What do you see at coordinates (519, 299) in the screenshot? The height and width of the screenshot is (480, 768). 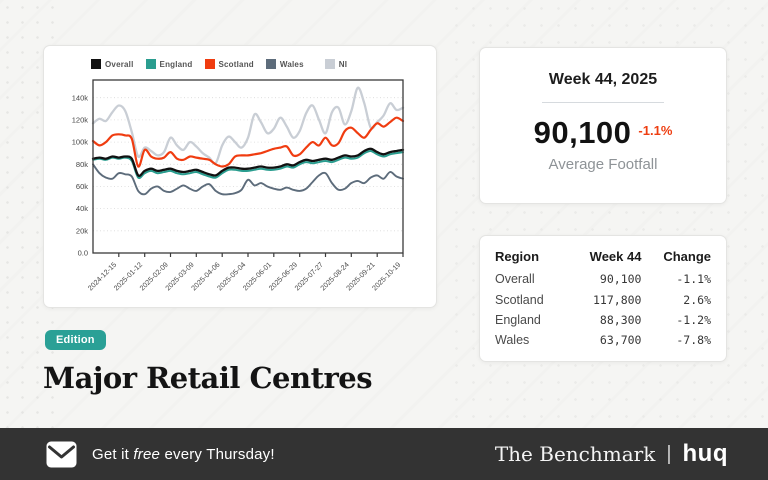 I see `cell-region: Scotland` at bounding box center [519, 299].